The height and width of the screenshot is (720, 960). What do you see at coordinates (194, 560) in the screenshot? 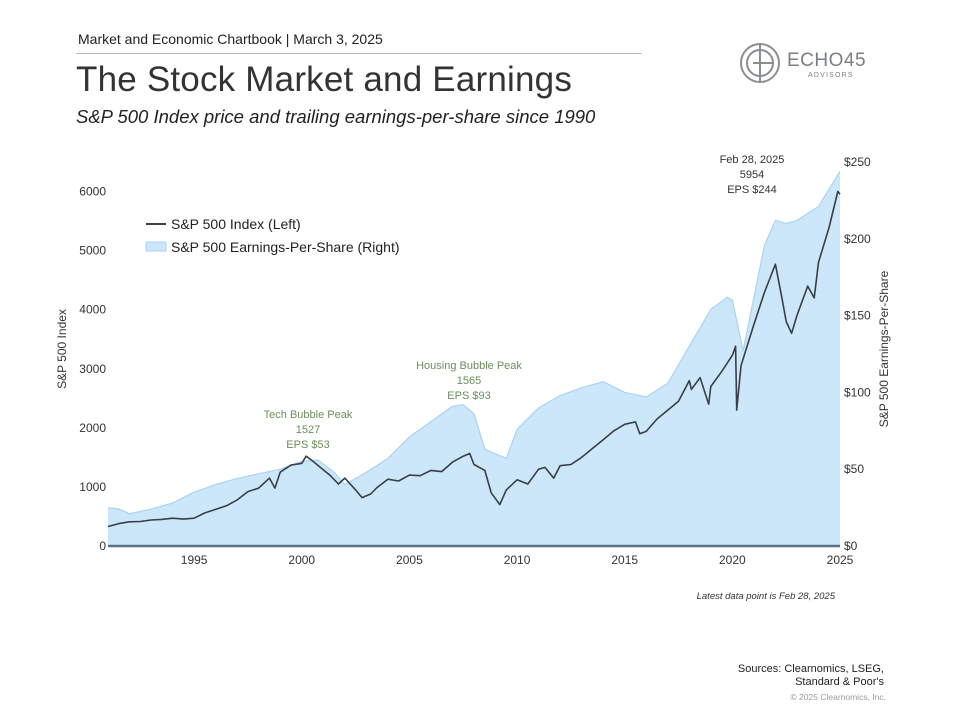
I see `x-tick-label: 1995` at bounding box center [194, 560].